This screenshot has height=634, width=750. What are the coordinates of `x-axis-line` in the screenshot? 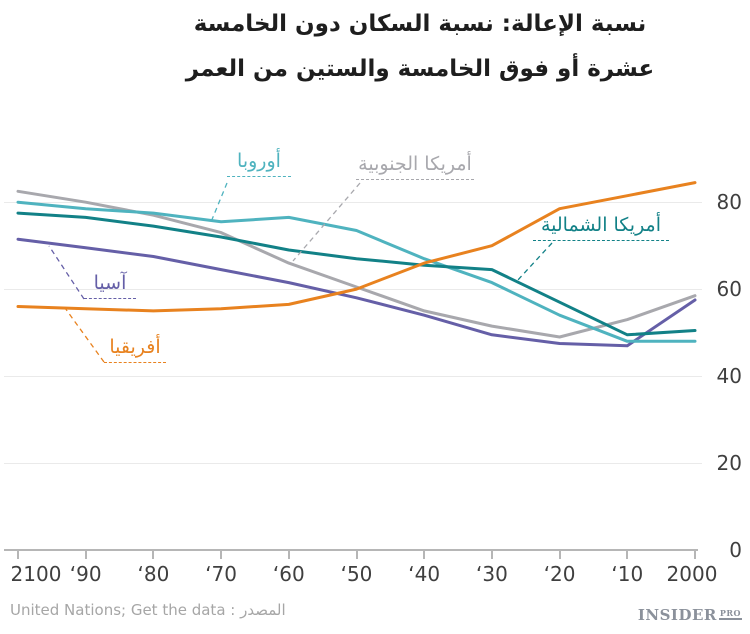 It's located at (351, 550).